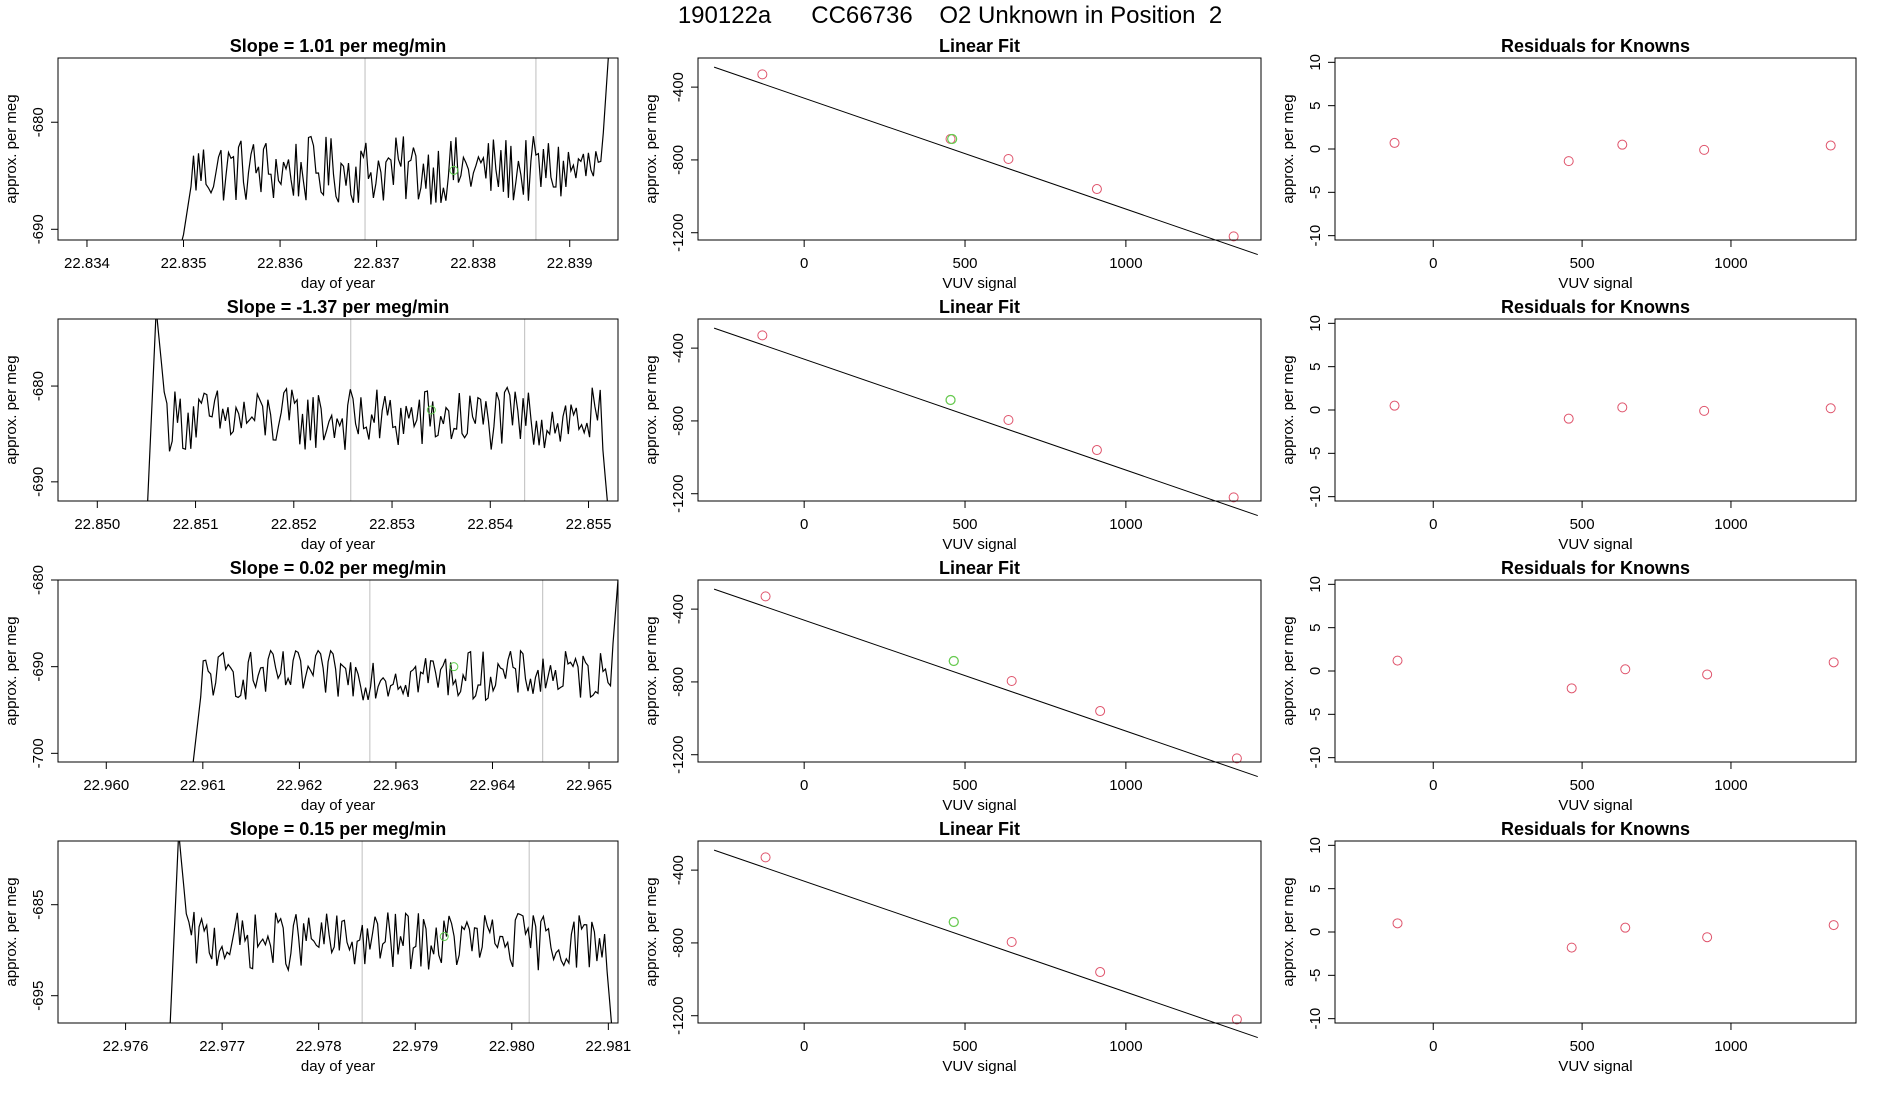 This screenshot has height=1100, width=1900. I want to click on x-tick-label: 22.961, so click(203, 785).